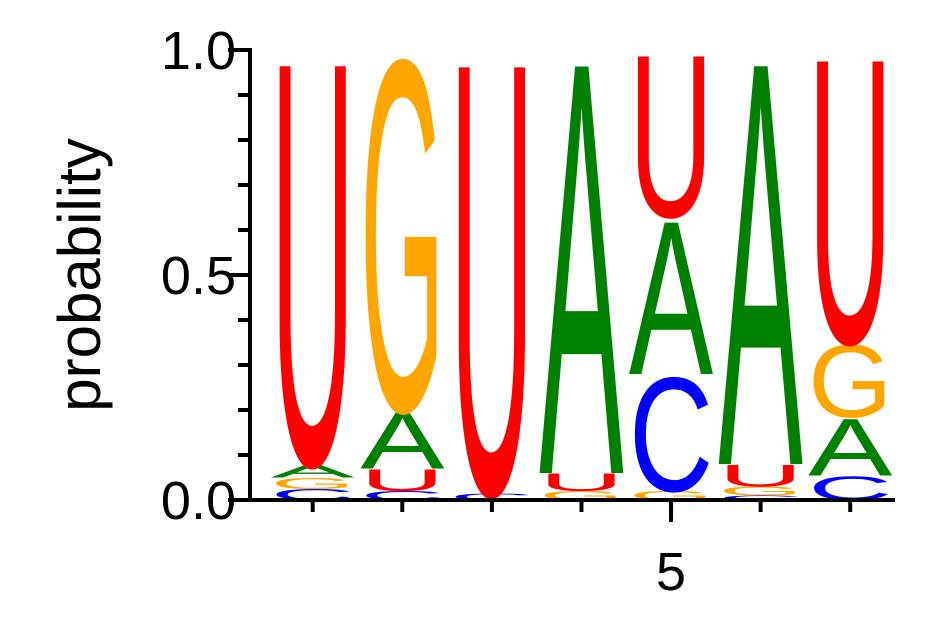  What do you see at coordinates (198, 51) in the screenshot?
I see `y-tick-label: 1.0` at bounding box center [198, 51].